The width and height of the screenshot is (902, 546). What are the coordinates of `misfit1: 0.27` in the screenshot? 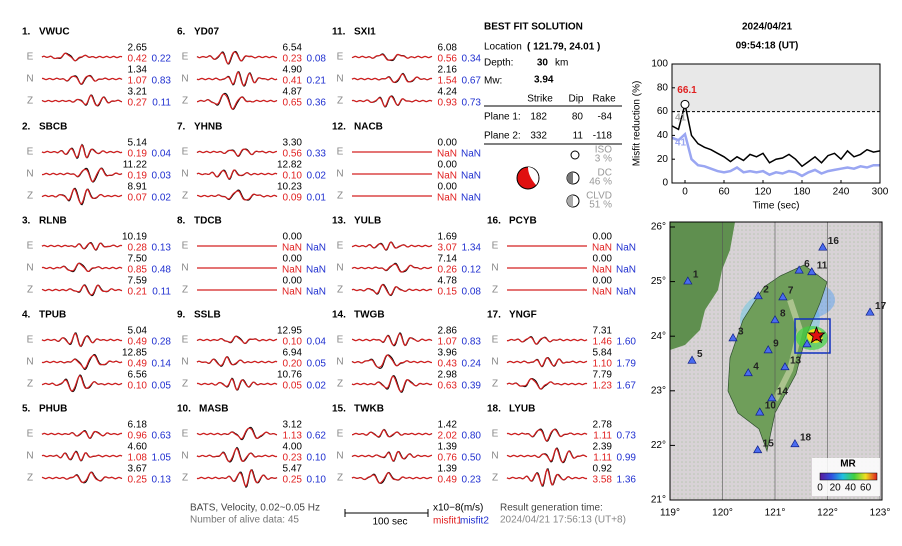 It's located at (138, 103).